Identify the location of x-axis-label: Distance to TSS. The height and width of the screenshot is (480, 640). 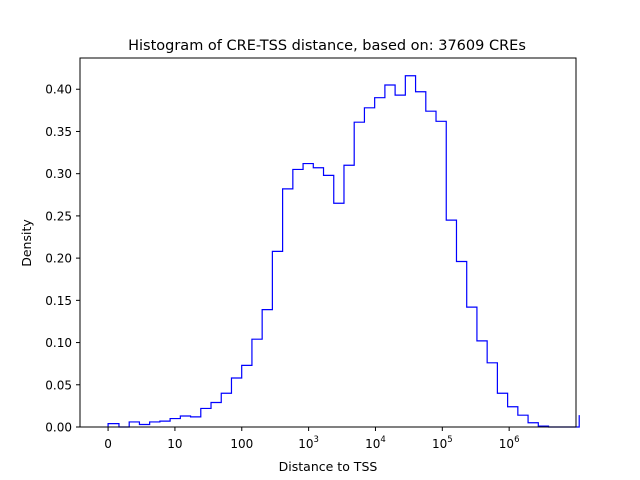
(328, 466).